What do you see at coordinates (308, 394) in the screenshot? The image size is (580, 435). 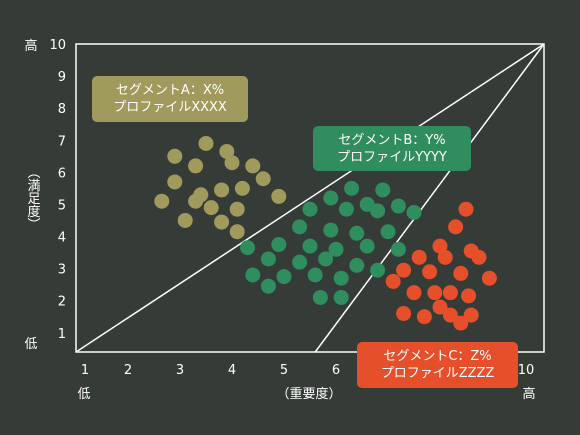 I see `x-axis-title: （重要度）` at bounding box center [308, 394].